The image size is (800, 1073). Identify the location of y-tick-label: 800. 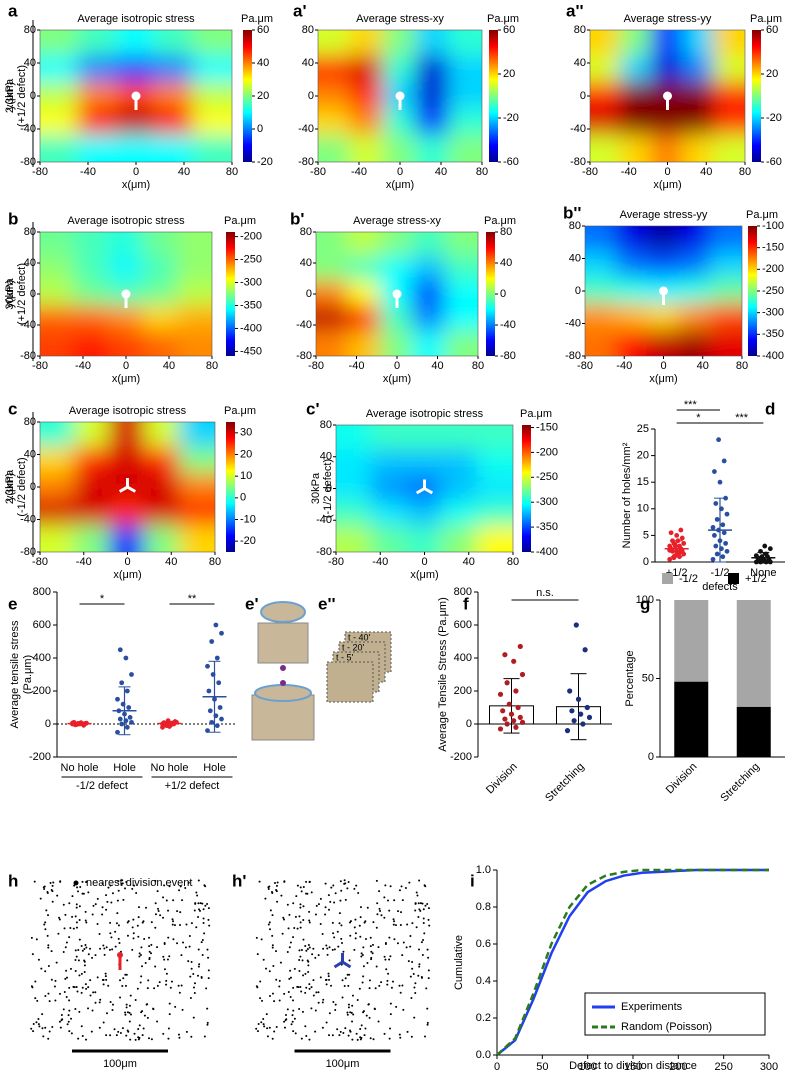
(463, 592).